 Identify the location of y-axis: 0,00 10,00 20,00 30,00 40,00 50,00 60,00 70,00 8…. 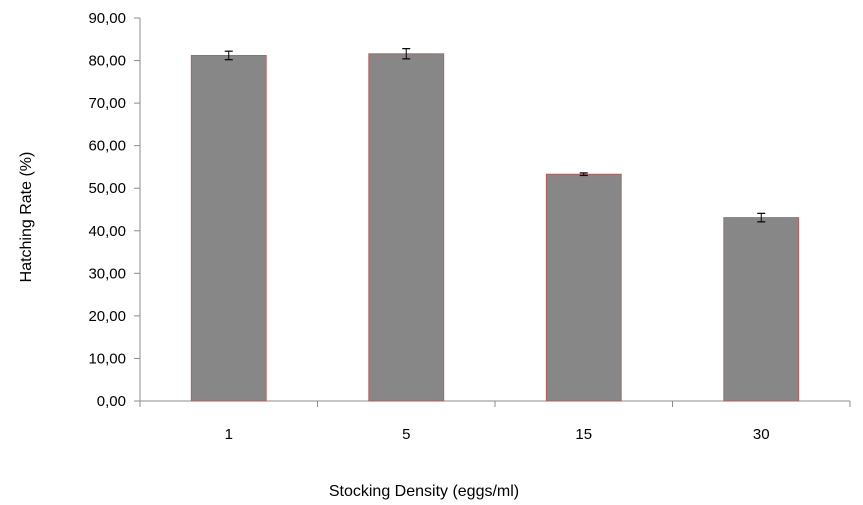
(114, 210).